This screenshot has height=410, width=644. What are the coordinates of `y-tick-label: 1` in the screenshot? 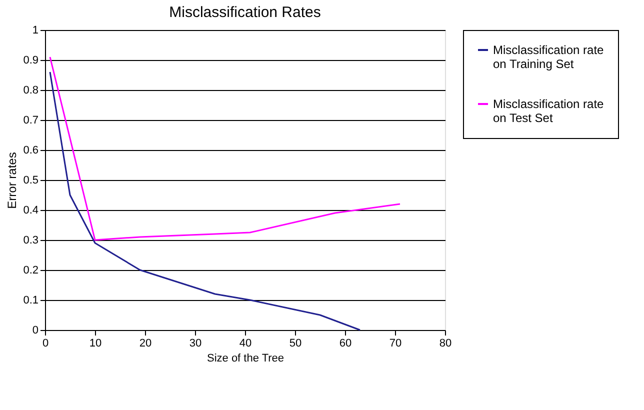 It's located at (35, 30).